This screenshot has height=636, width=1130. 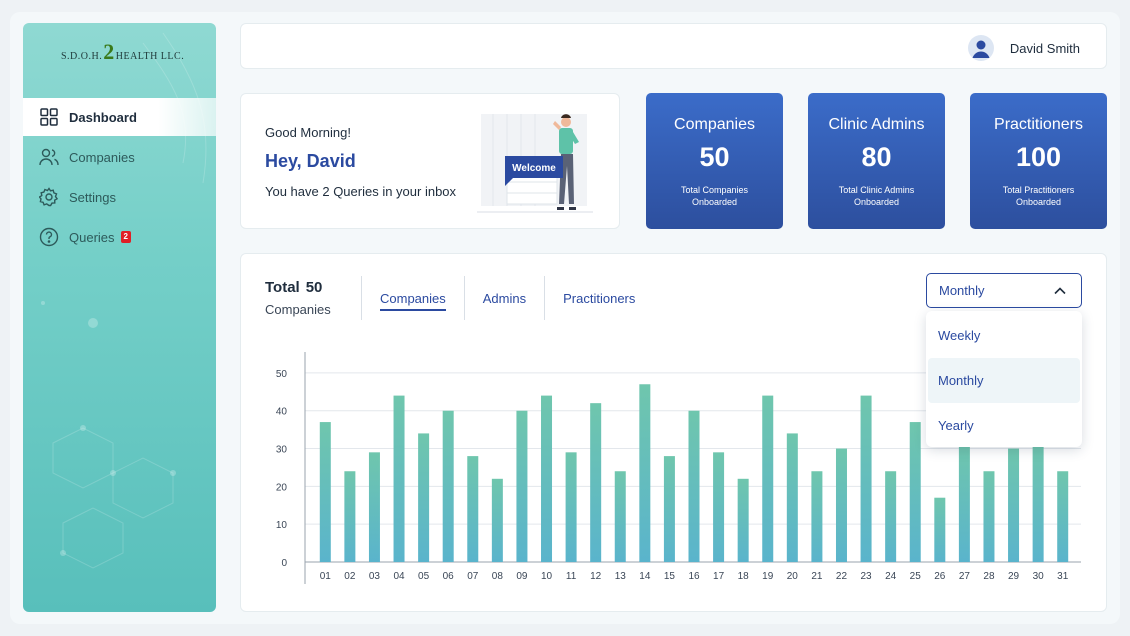 What do you see at coordinates (965, 576) in the screenshot?
I see `x-tick-label: 27` at bounding box center [965, 576].